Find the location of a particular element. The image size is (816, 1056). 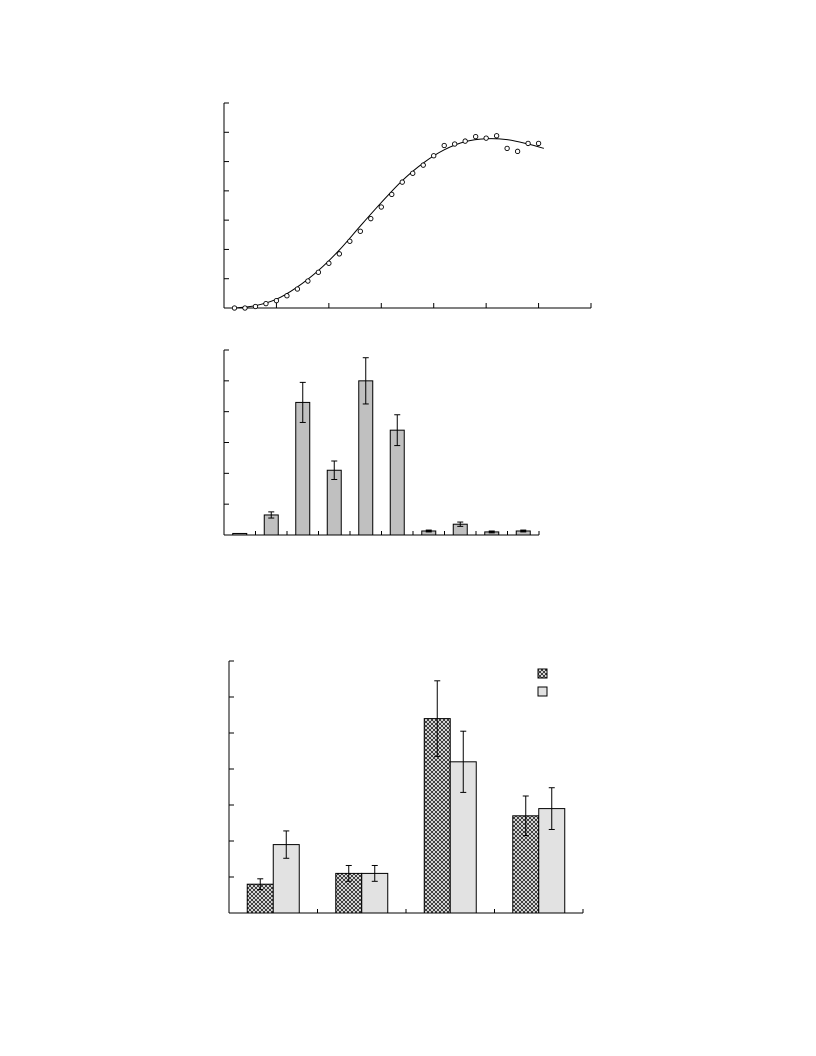

grouped-bar-panel is located at coordinates (406, 787).